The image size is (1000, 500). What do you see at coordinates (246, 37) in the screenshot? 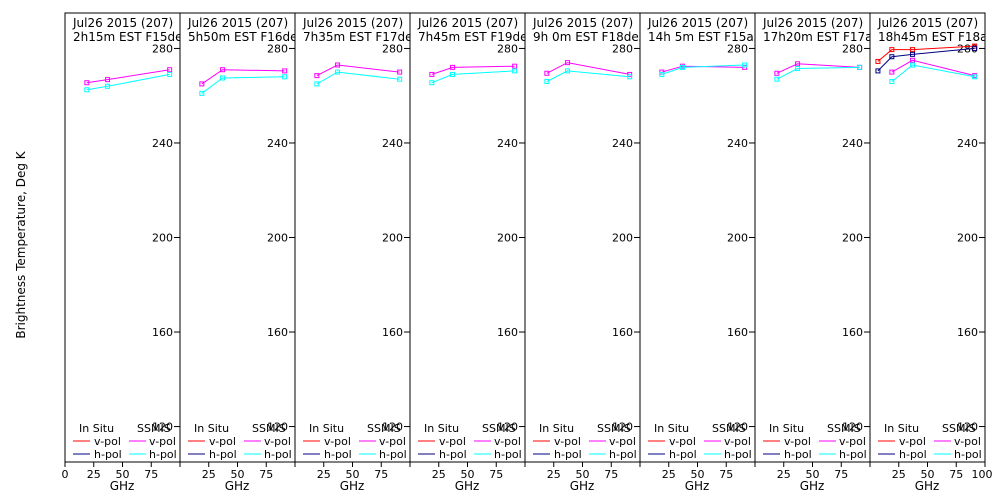
I see `panel-title-time: 5h50m EST F16des` at bounding box center [246, 37].